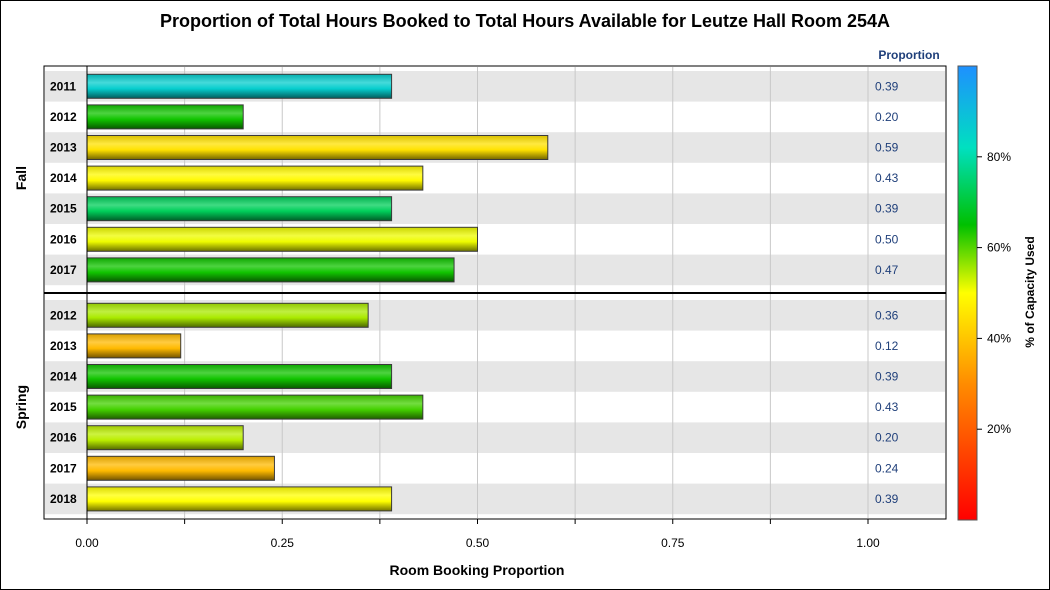  I want to click on colorbar, so click(967, 293).